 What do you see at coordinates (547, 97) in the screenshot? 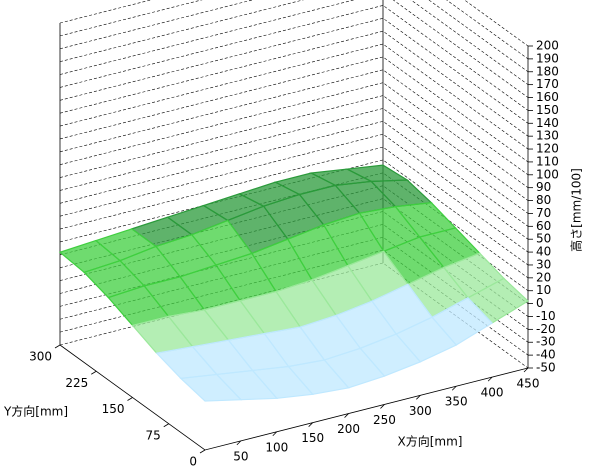
I see `z-tick-label: 160` at bounding box center [547, 97].